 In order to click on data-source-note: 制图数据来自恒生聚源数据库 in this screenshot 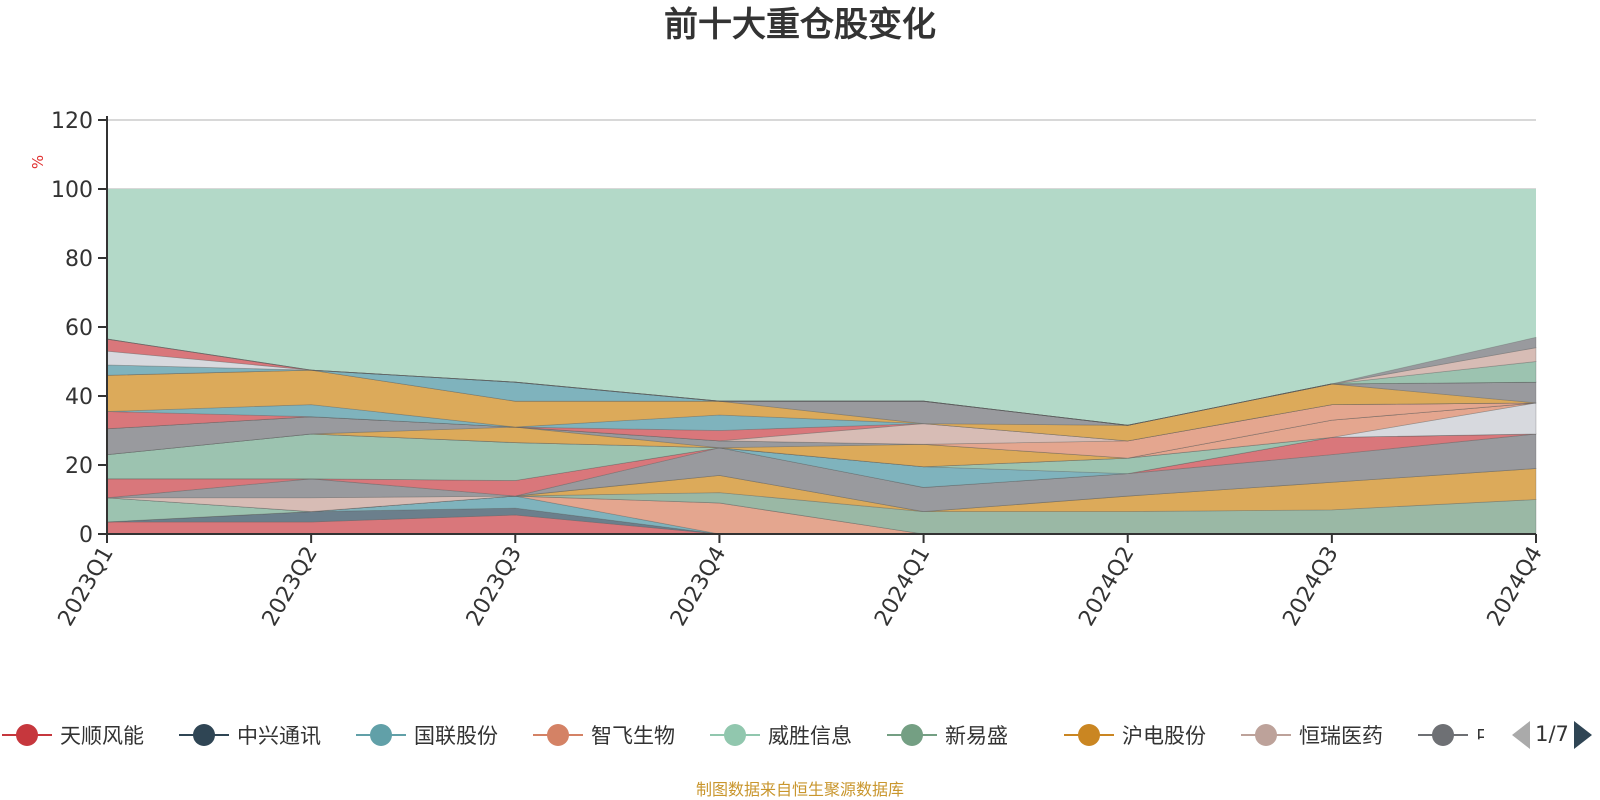, I will do `click(800, 789)`.